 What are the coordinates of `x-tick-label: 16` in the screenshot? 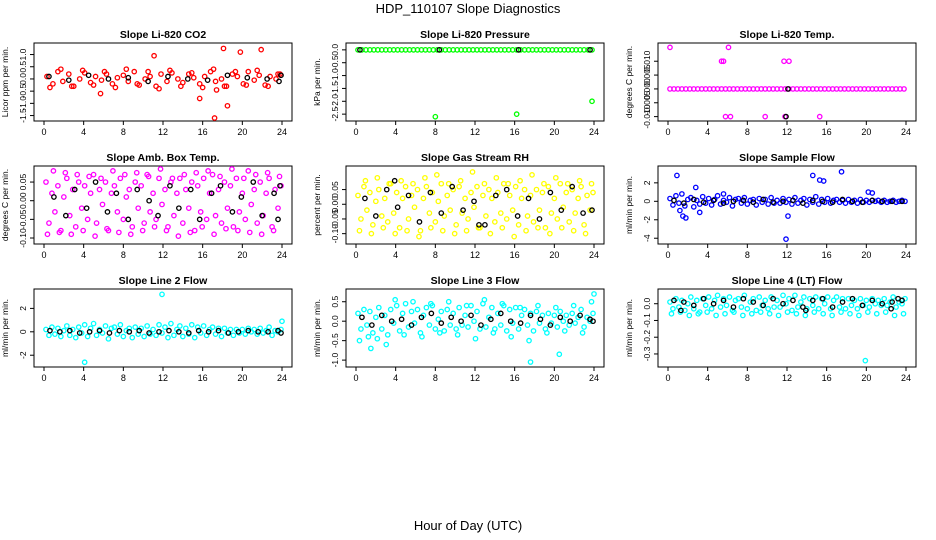 It's located at (827, 255).